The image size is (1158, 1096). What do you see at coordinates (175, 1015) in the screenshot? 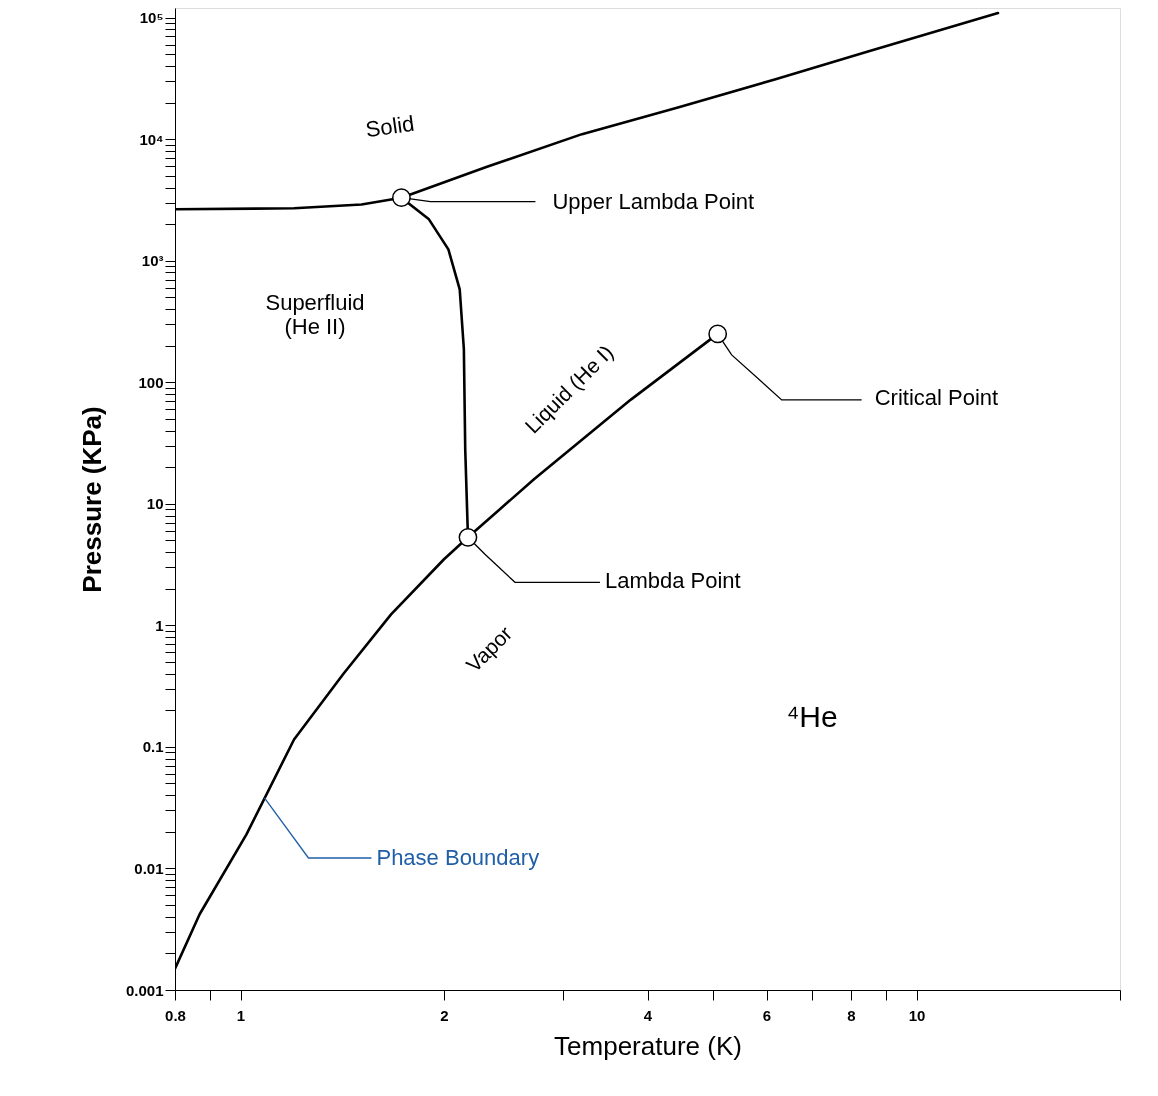
I see `x-tick-label: 0.8` at bounding box center [175, 1015].